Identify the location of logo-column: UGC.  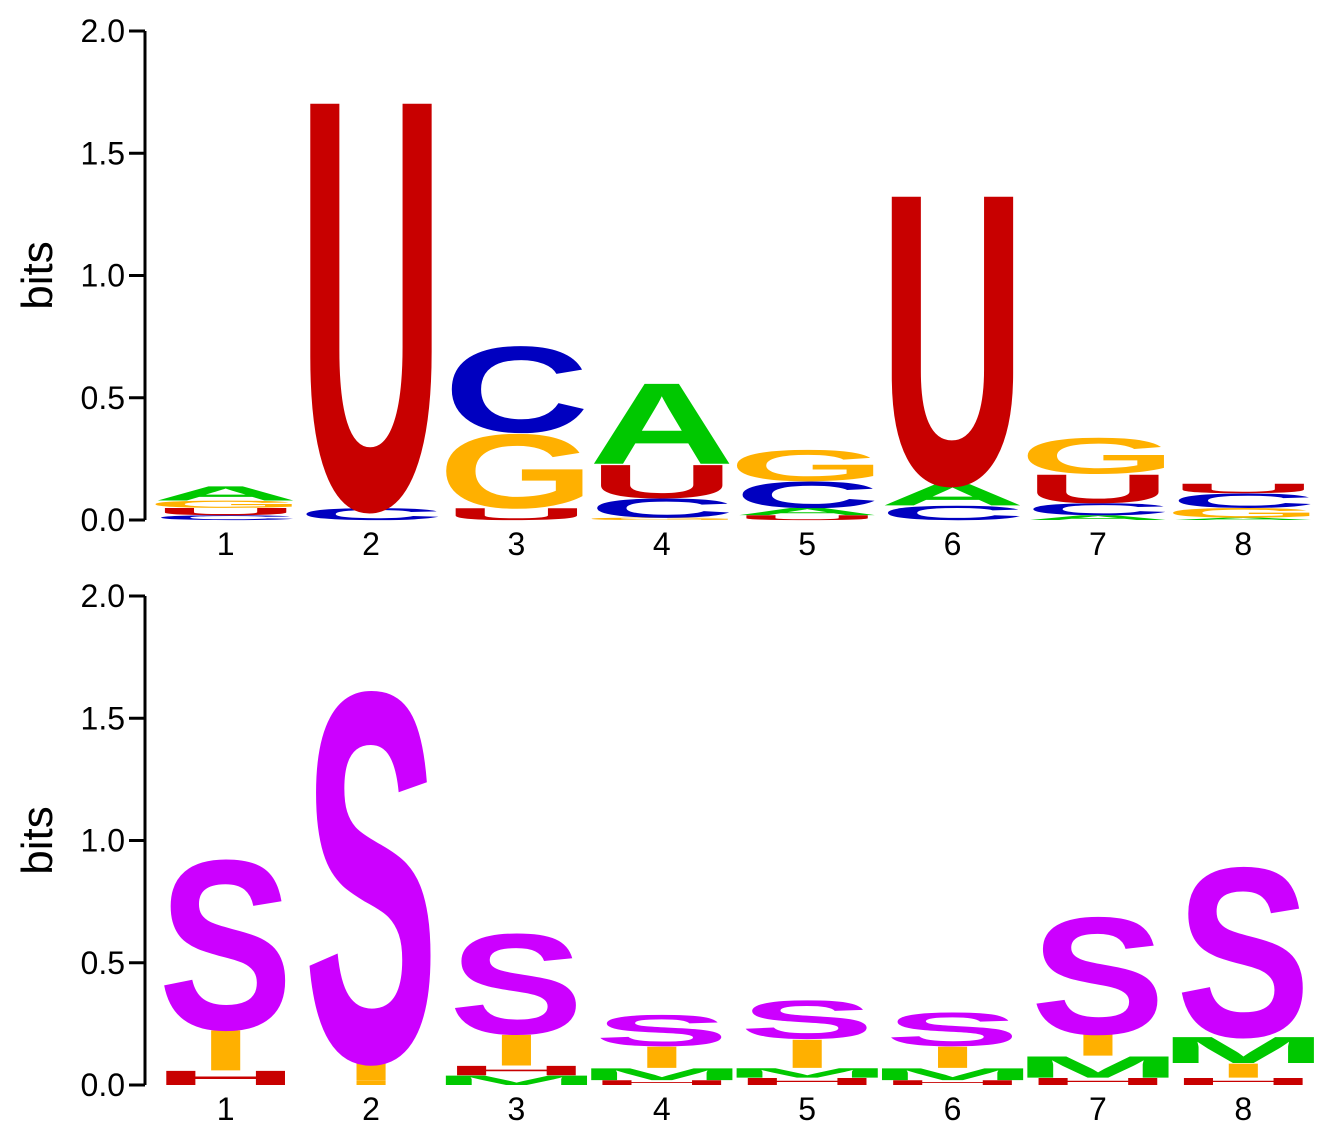
(516, 426).